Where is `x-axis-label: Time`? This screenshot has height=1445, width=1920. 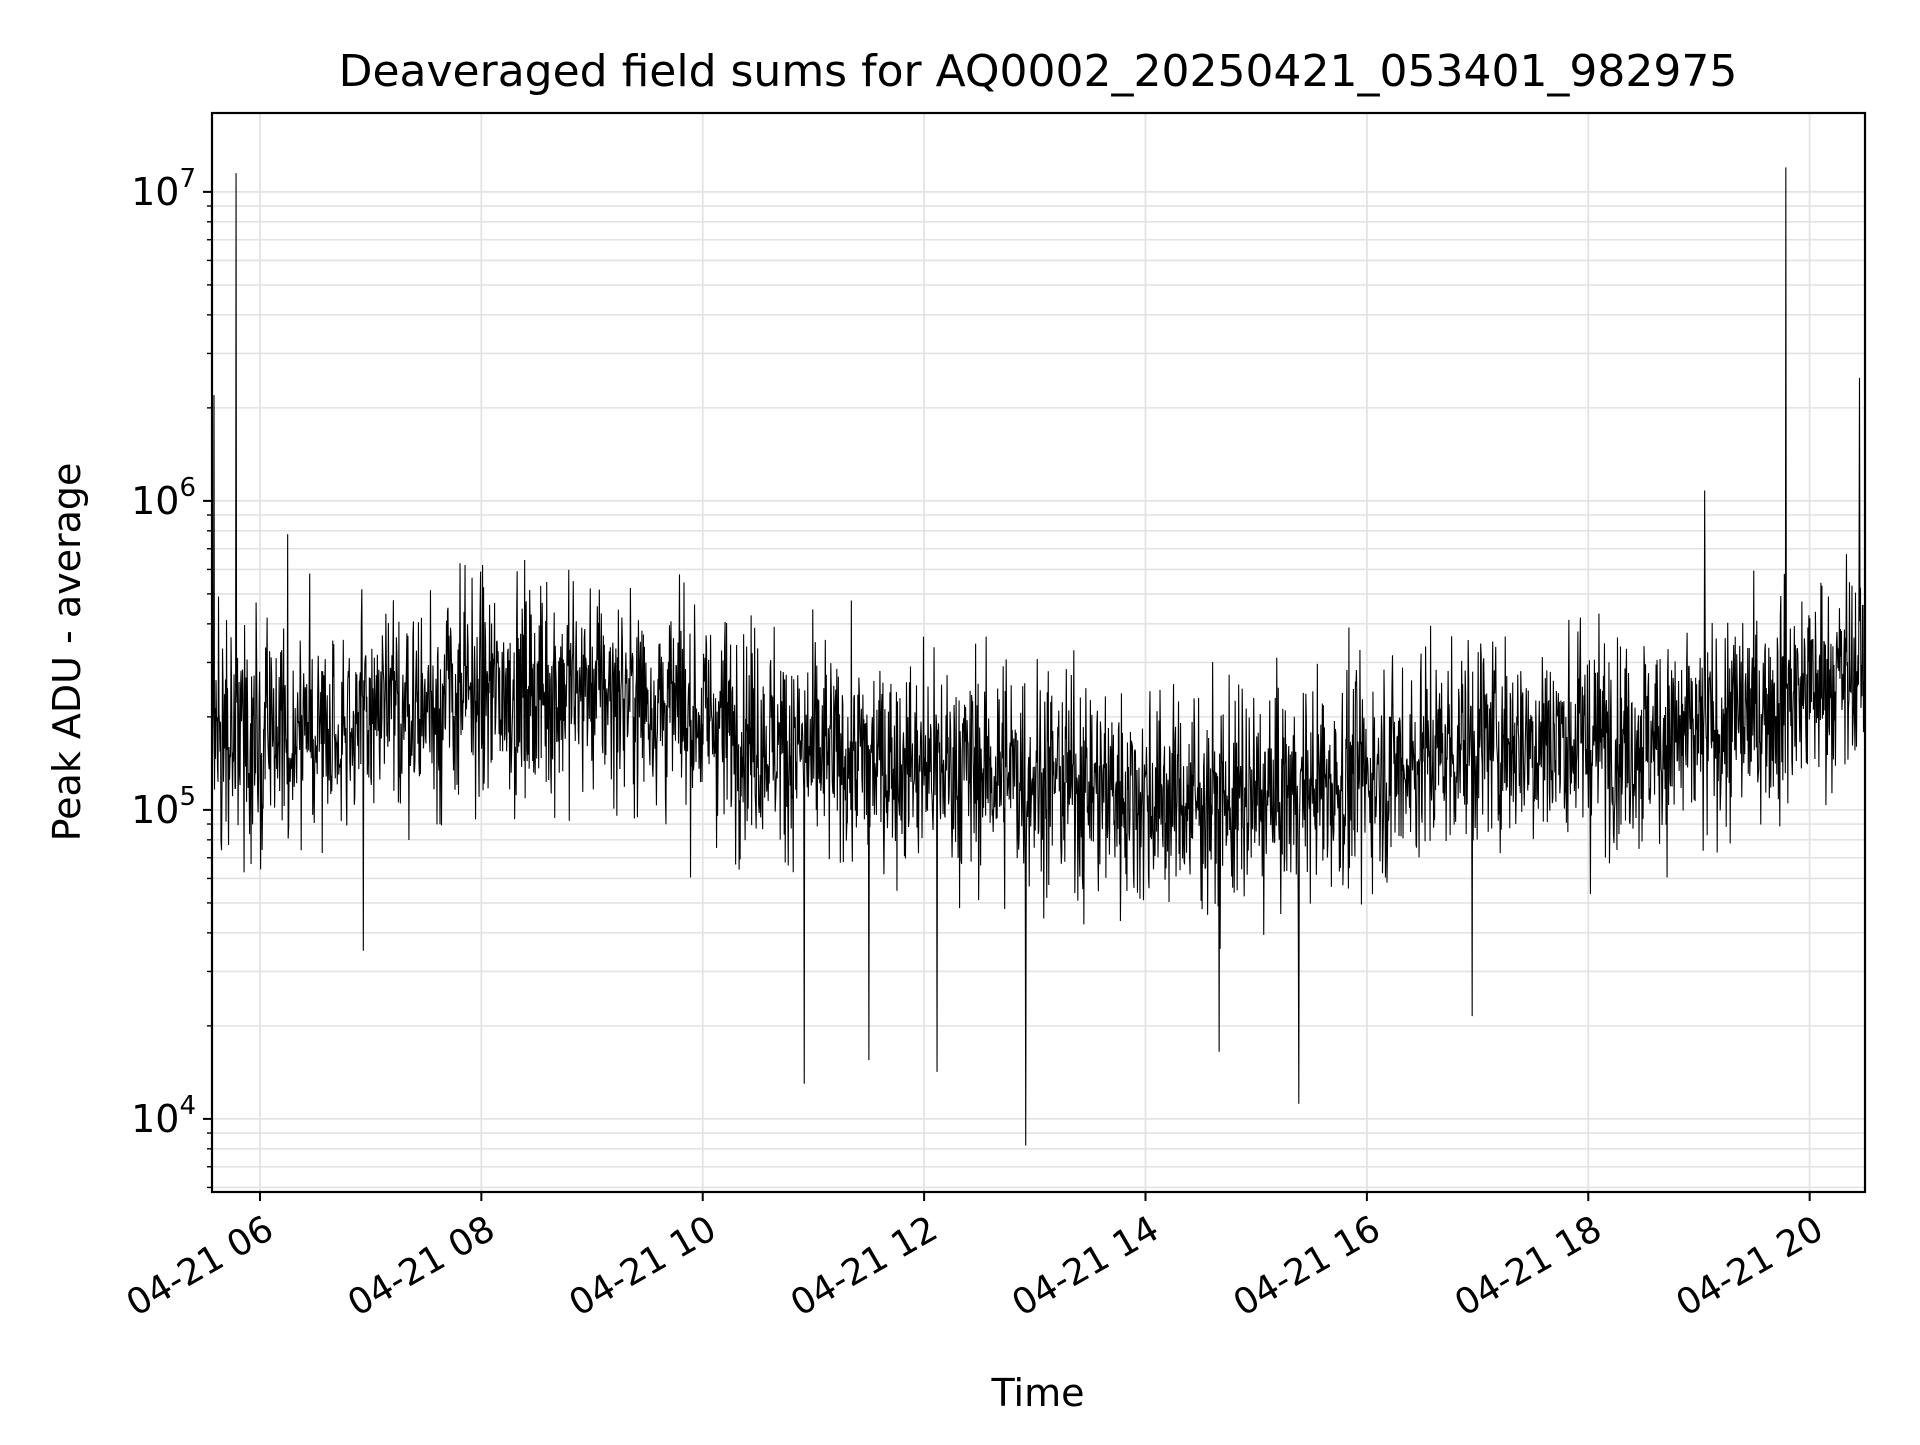
x-axis-label: Time is located at coordinates (1038, 1393).